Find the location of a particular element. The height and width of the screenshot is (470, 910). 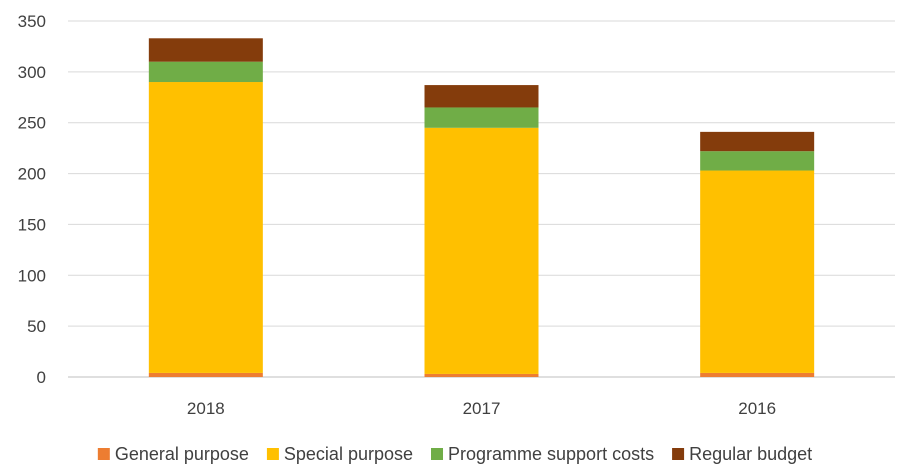

legend-item: Programme support costs is located at coordinates (542, 454).